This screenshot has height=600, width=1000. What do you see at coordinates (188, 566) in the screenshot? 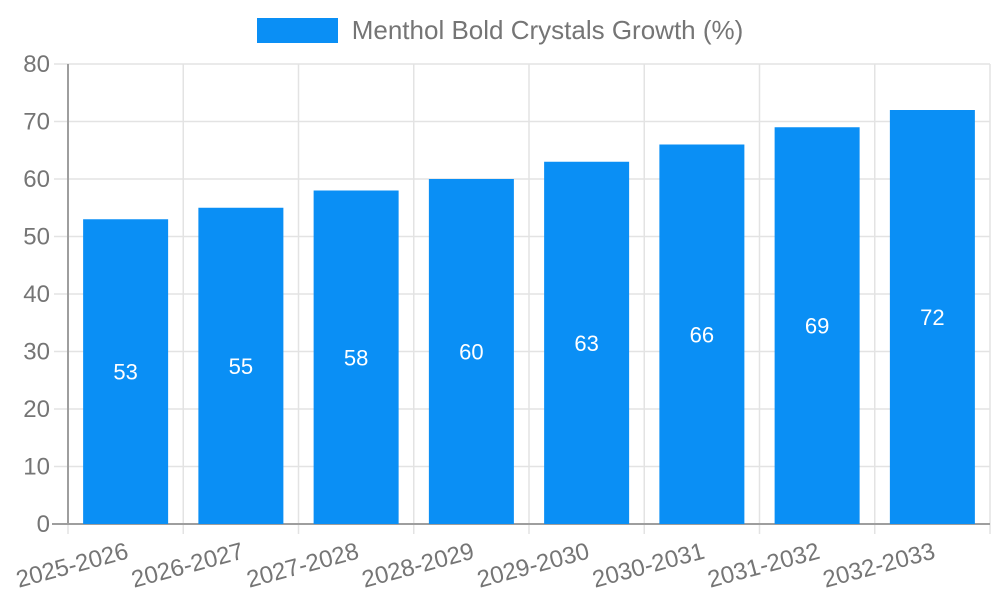
I see `x-tick-label: 2026-2027` at bounding box center [188, 566].